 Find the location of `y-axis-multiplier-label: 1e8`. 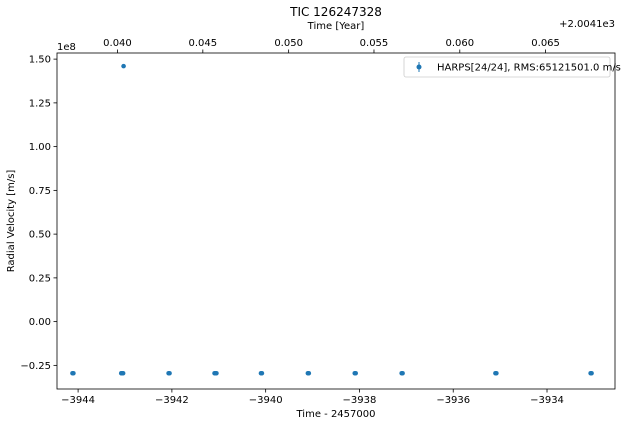

y-axis-multiplier-label: 1e8 is located at coordinates (66, 47).